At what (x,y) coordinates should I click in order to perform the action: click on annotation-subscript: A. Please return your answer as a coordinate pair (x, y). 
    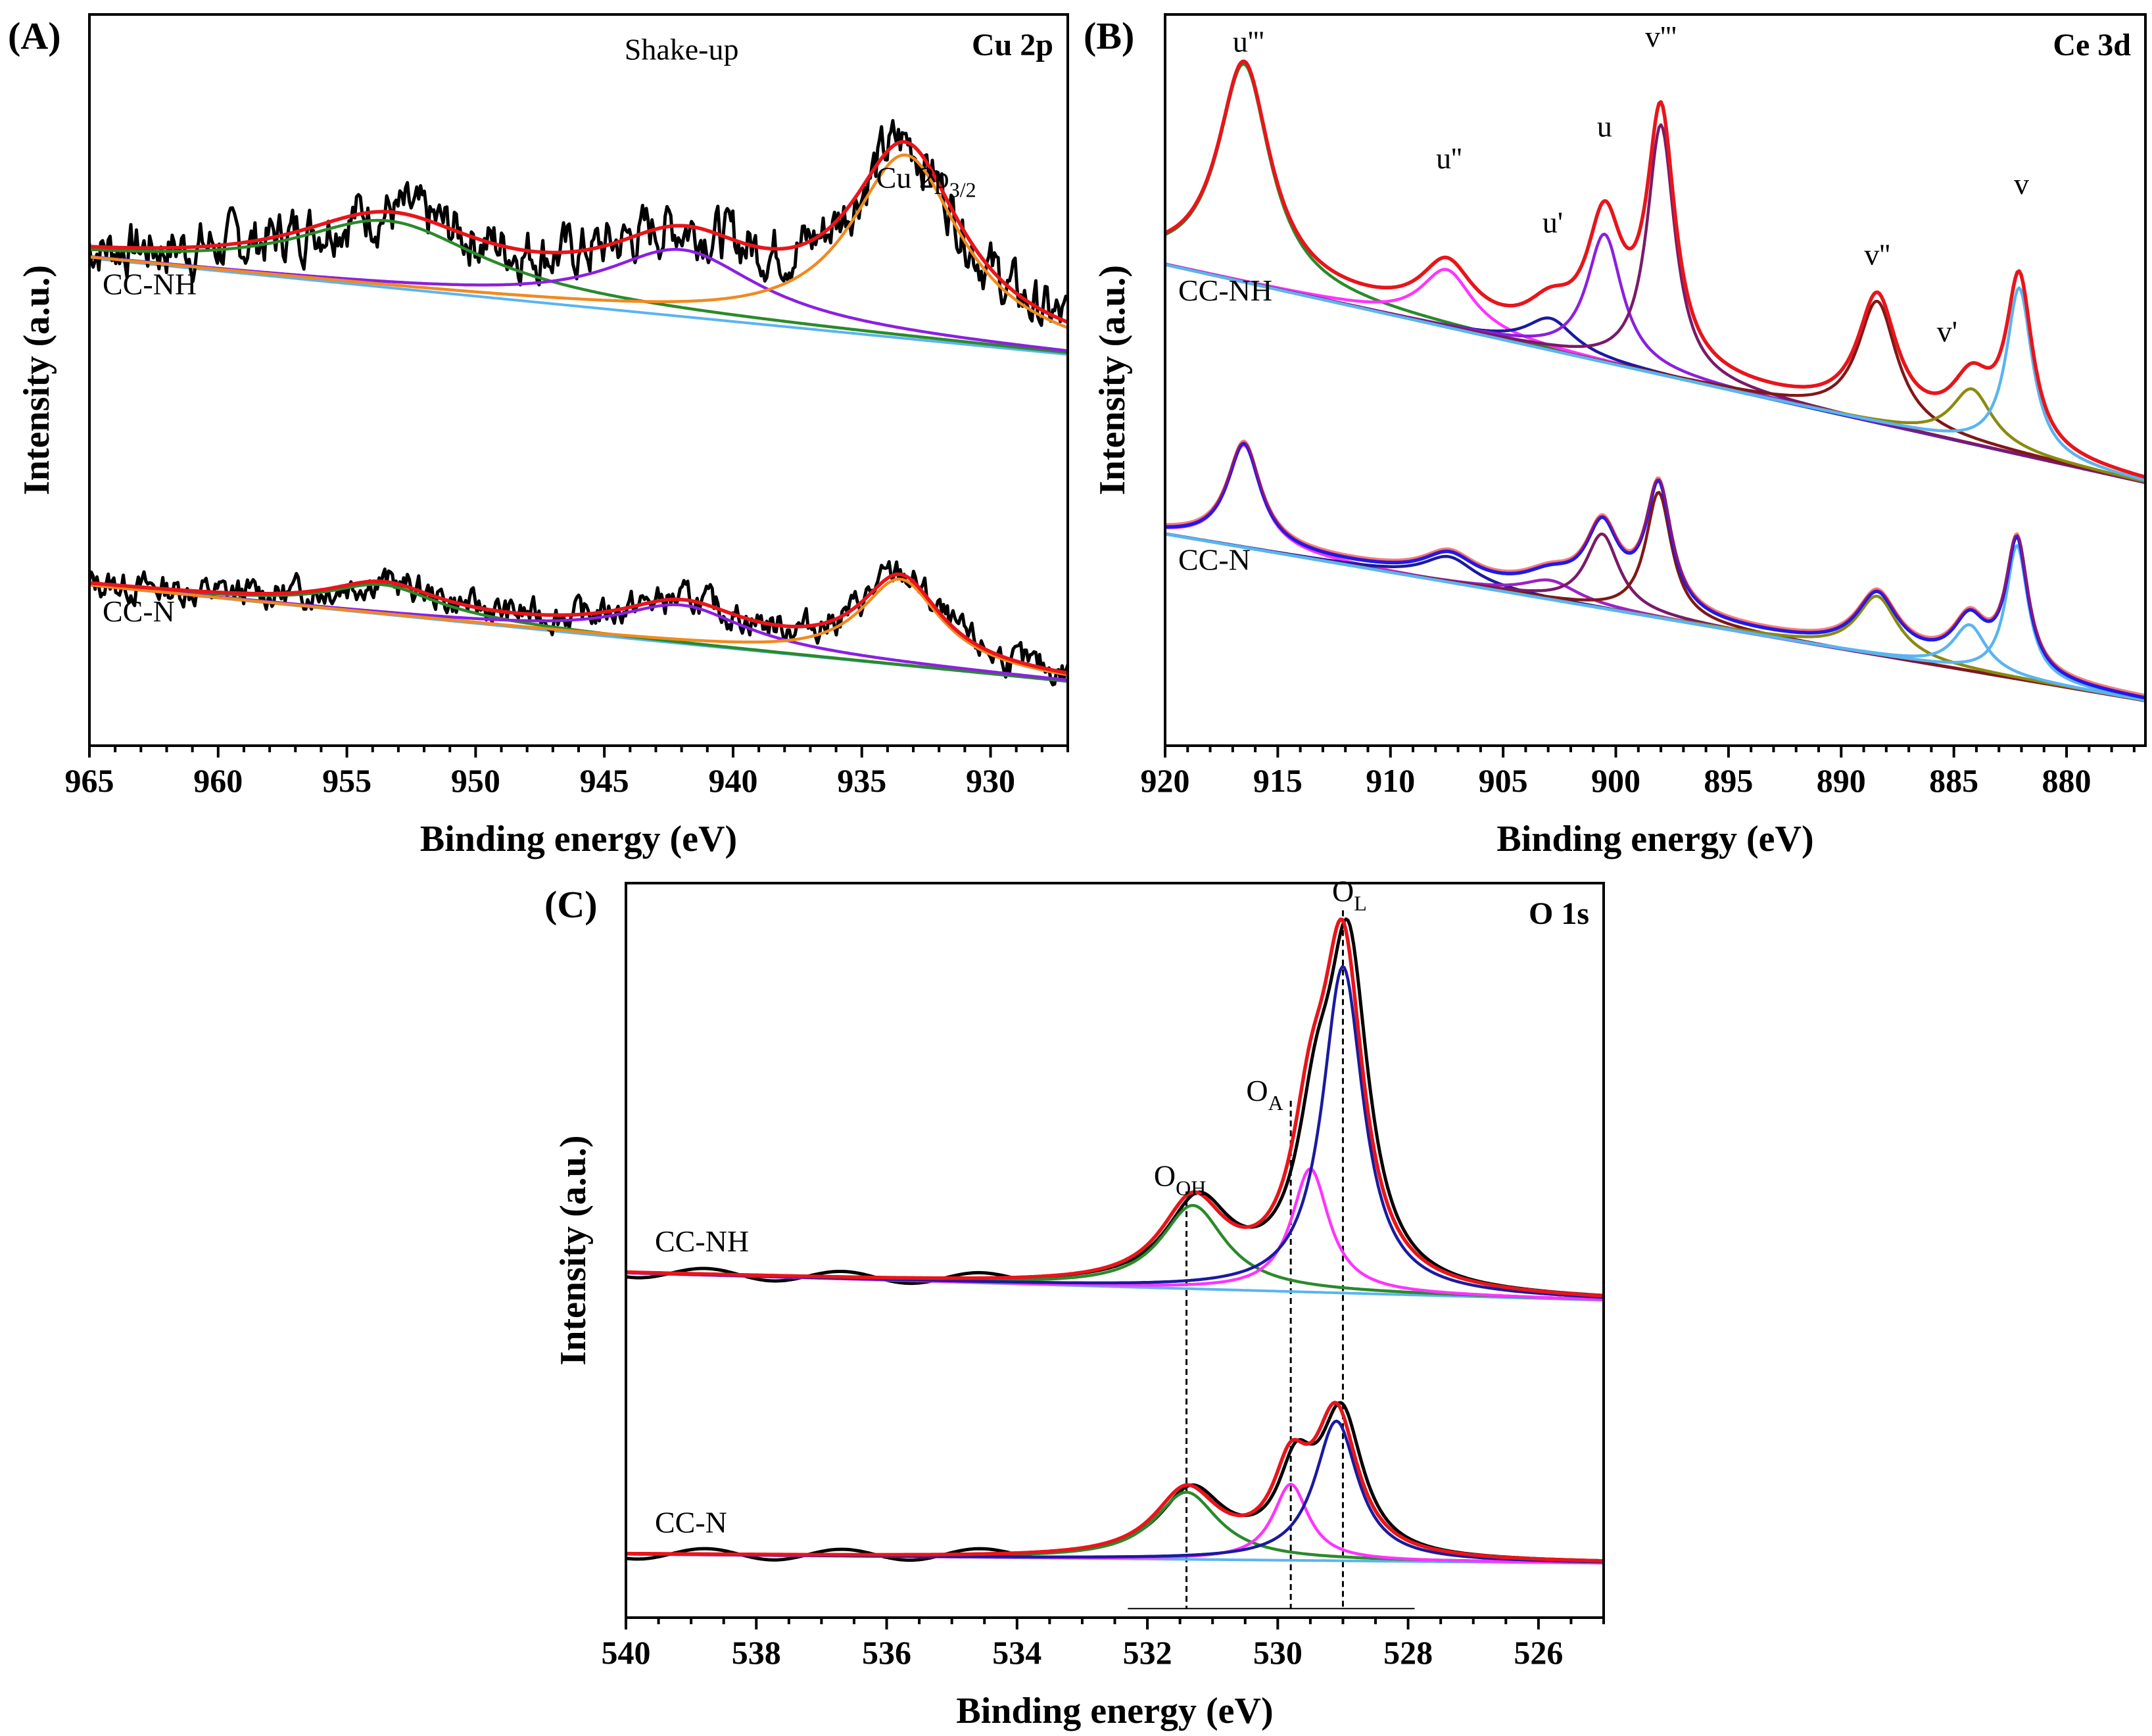
    Looking at the image, I should click on (1275, 1103).